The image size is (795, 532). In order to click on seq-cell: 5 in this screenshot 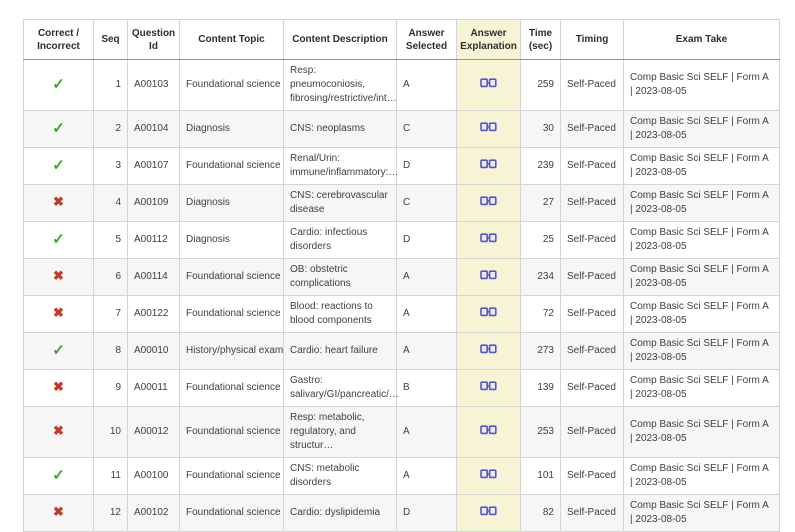, I will do `click(110, 240)`.